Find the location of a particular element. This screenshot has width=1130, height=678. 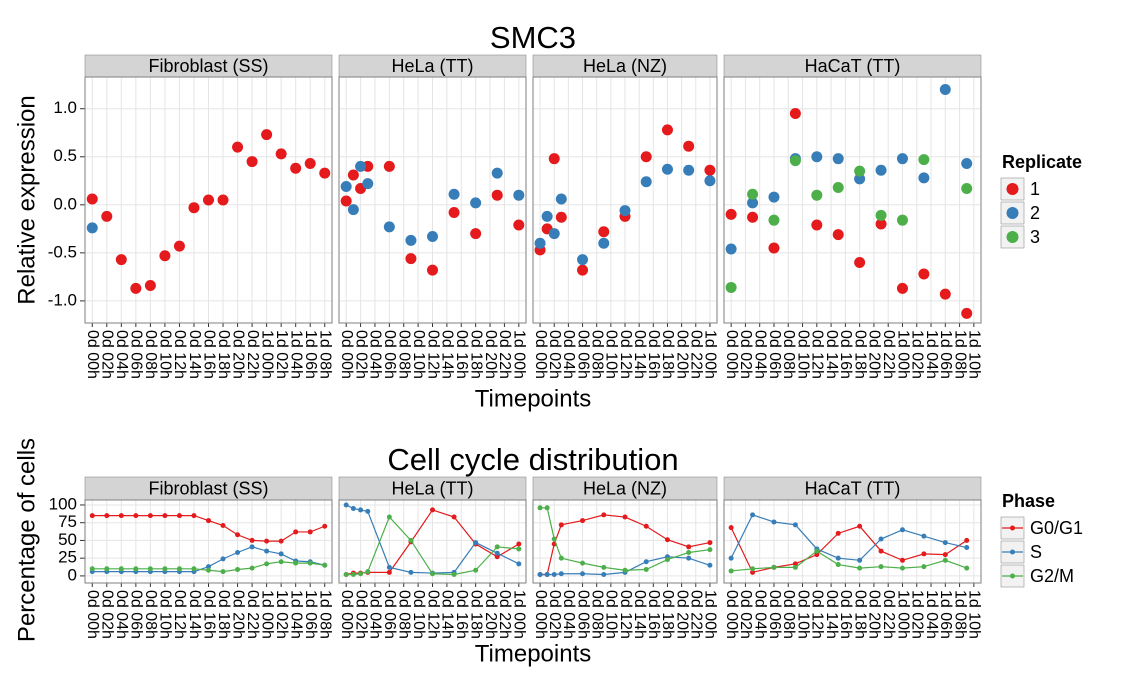

legend-marker is located at coordinates (1012, 213).